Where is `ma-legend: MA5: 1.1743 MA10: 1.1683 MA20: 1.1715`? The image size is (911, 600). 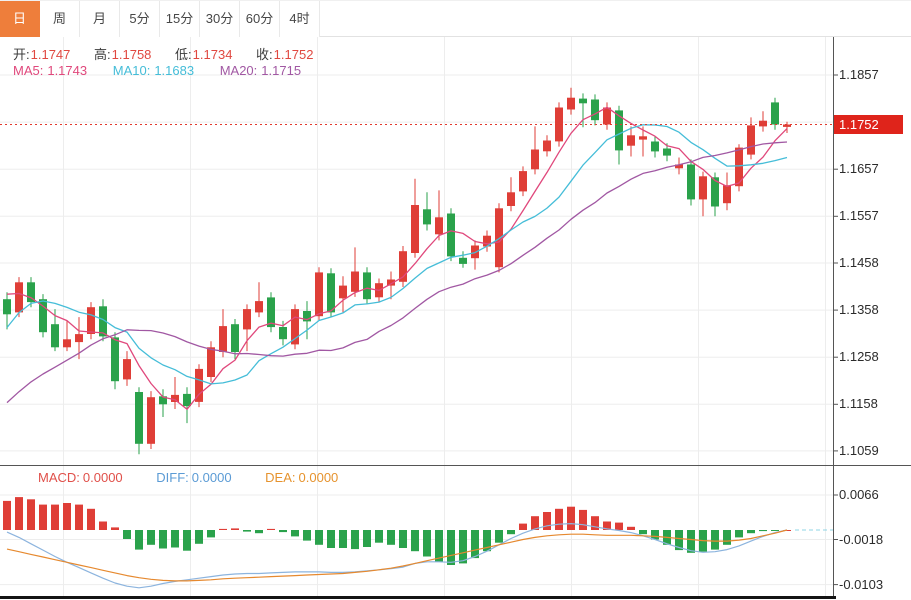 ma-legend: MA5: 1.1743 MA10: 1.1683 MA20: 1.1715 is located at coordinates (168, 70).